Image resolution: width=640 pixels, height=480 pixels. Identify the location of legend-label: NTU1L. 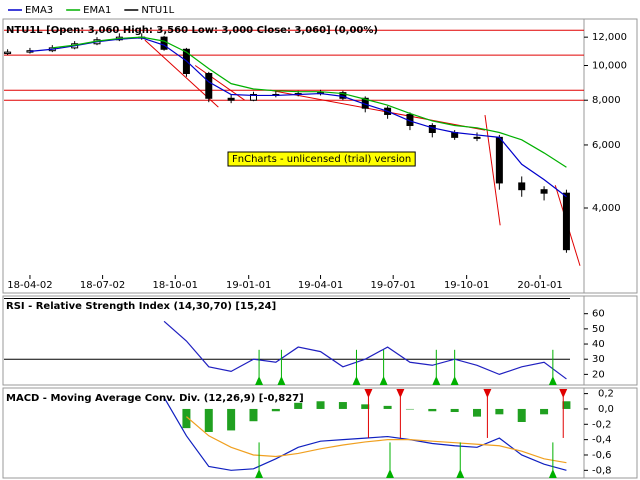
(157, 10).